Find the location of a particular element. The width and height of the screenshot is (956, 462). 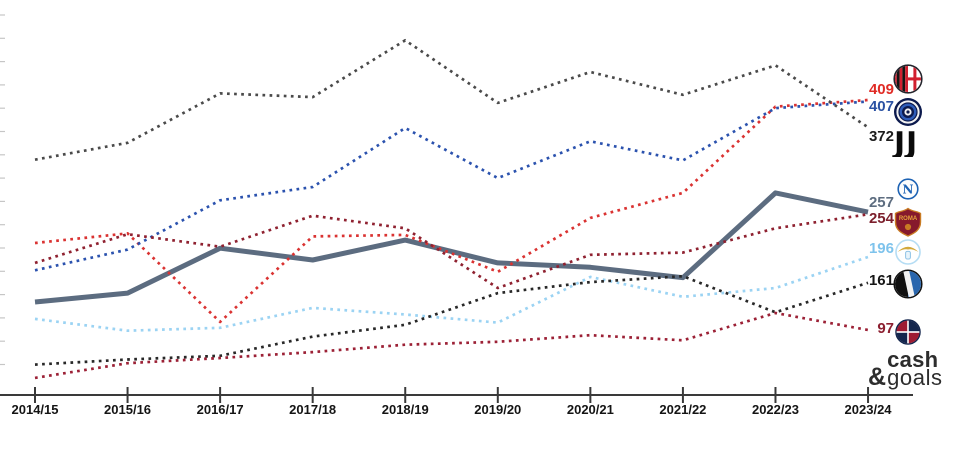

lazio-line is located at coordinates (451, 294).